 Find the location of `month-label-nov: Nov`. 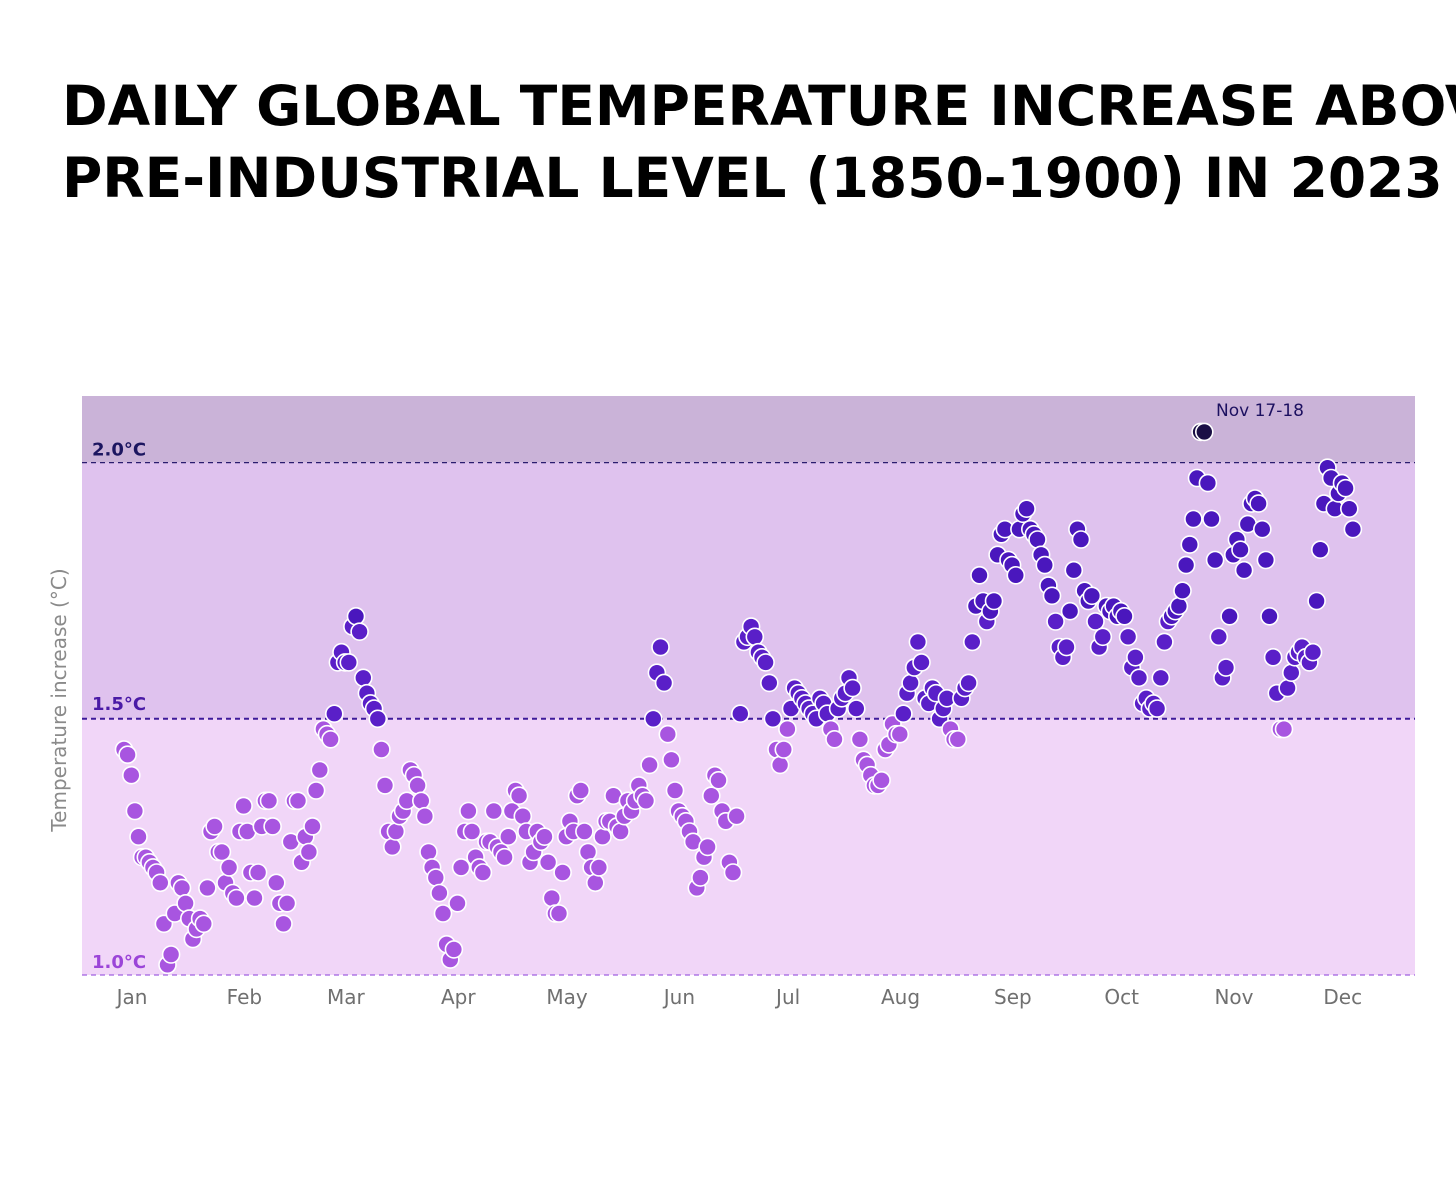

month-label-nov: Nov is located at coordinates (1233, 997).